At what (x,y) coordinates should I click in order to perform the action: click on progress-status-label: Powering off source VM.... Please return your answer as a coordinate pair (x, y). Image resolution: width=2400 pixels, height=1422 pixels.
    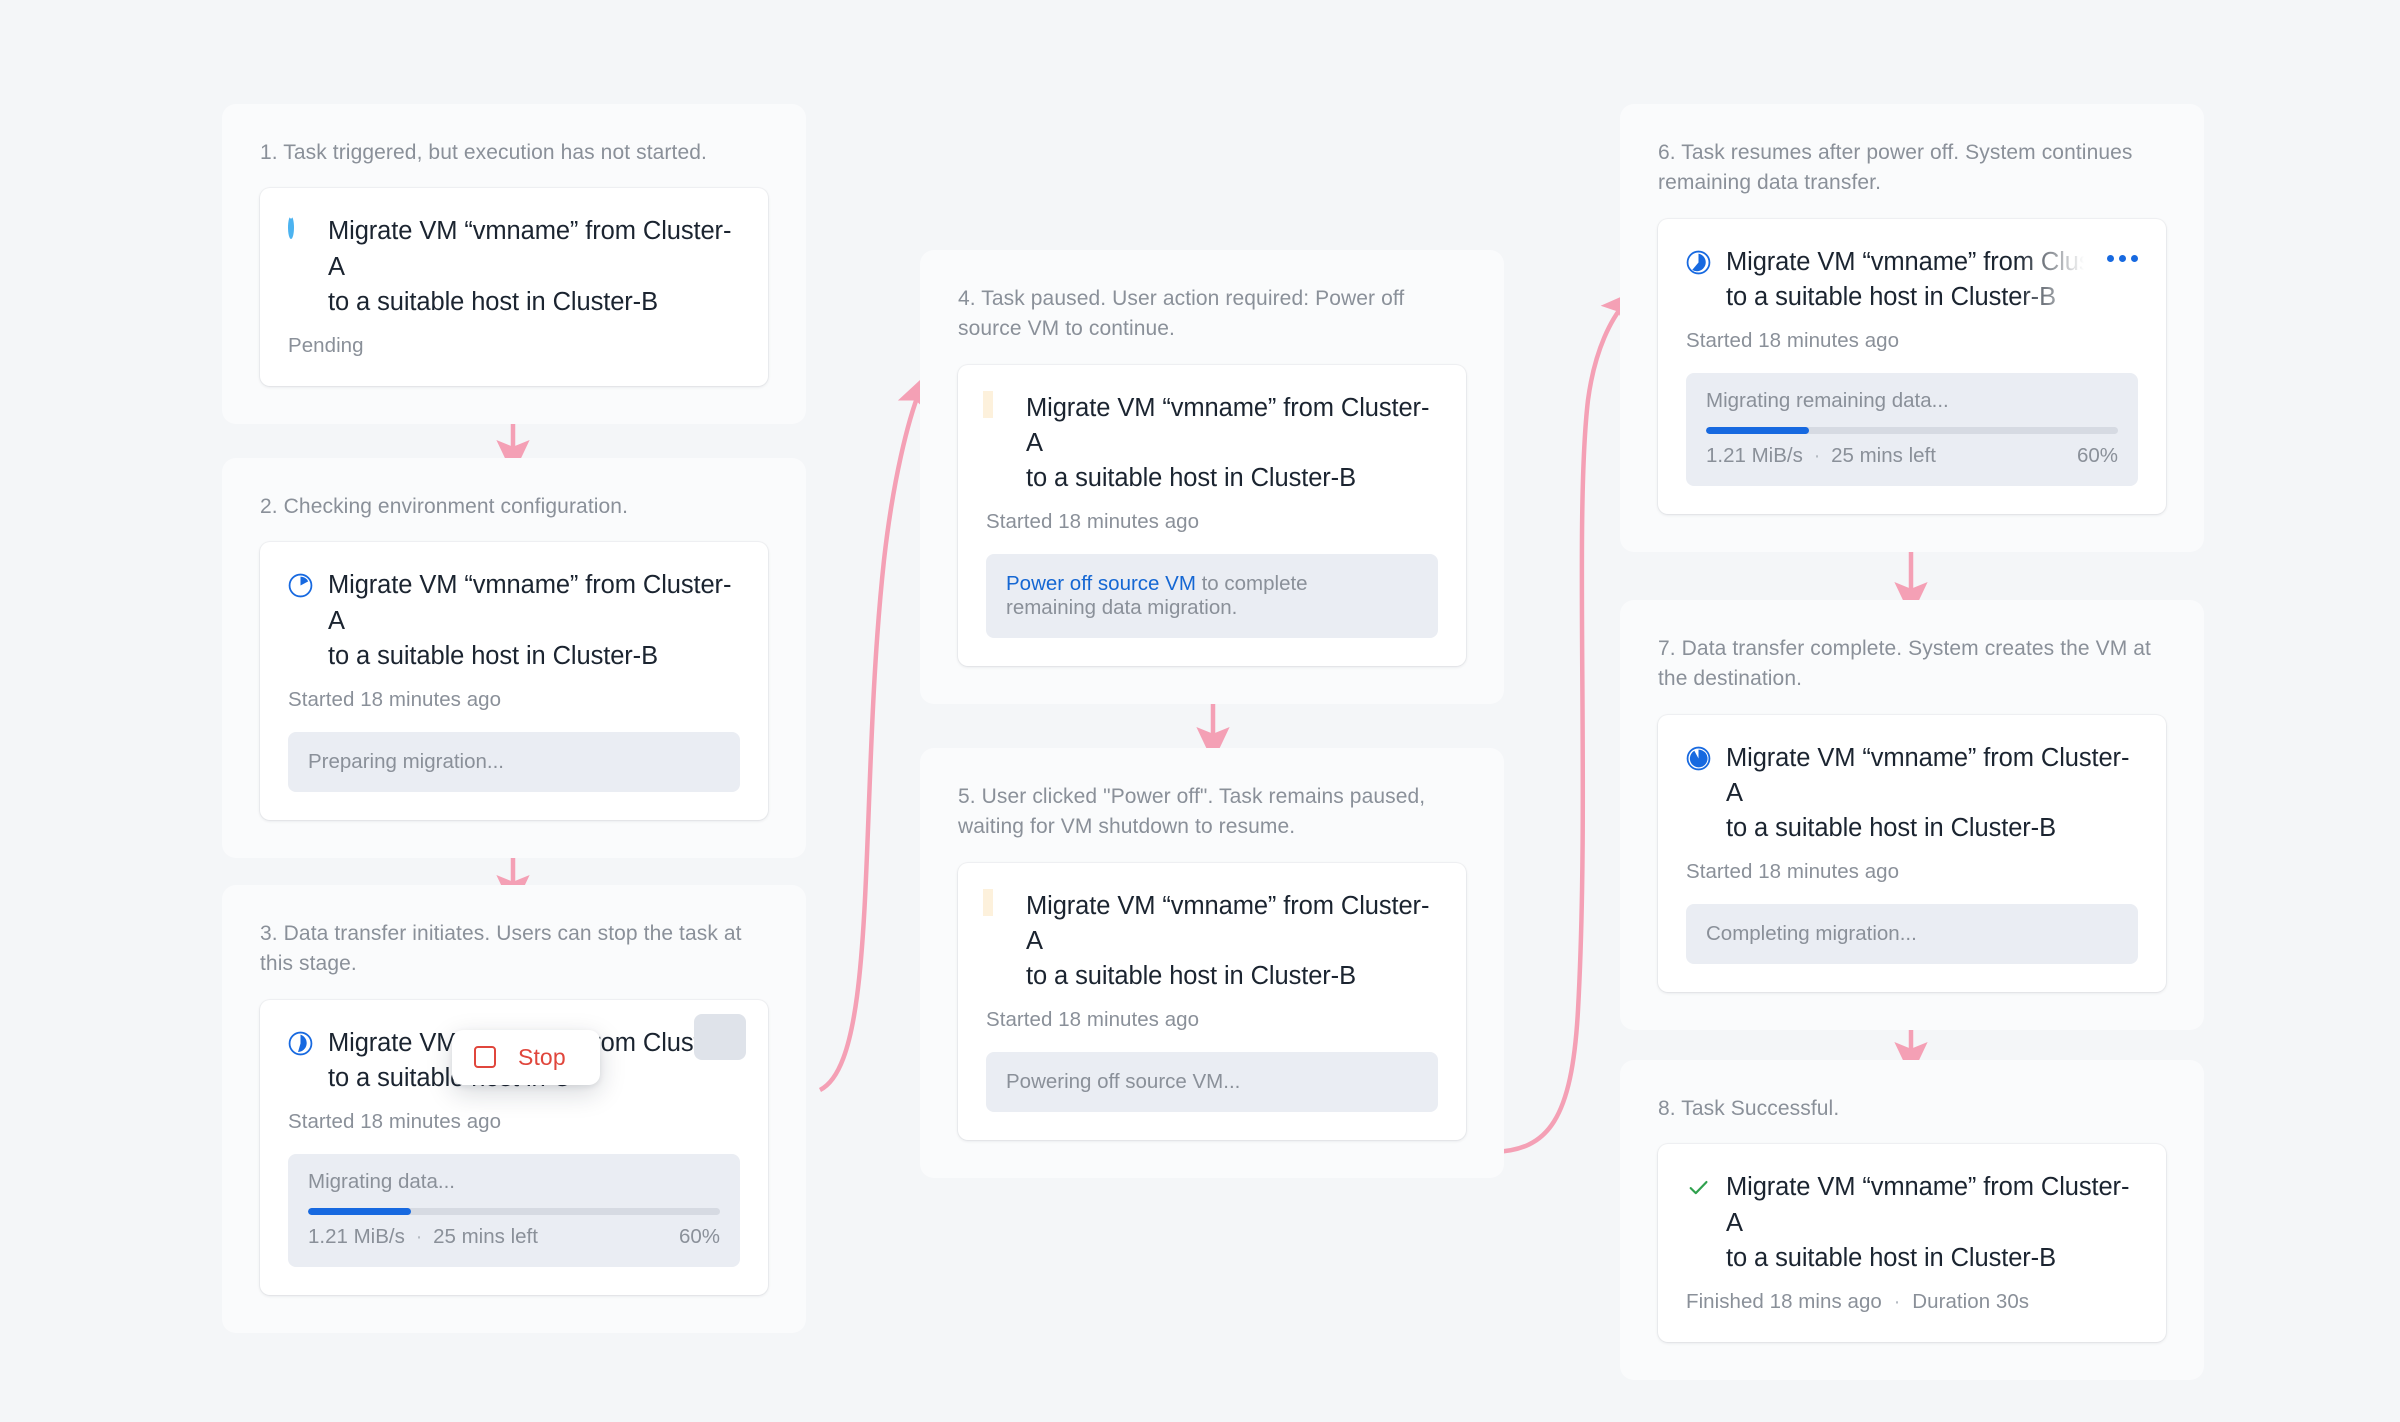
    Looking at the image, I should click on (1123, 1082).